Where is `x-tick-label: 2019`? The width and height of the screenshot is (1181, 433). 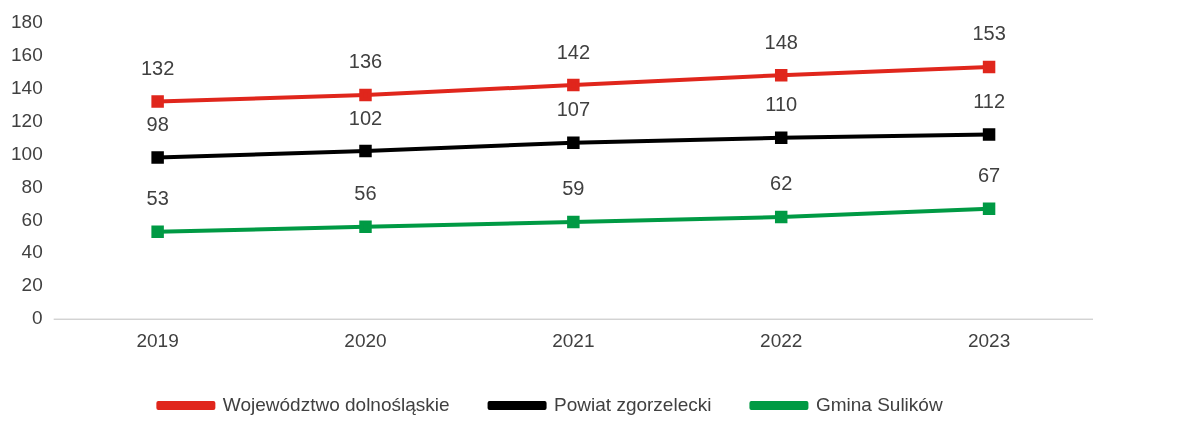 x-tick-label: 2019 is located at coordinates (157, 340).